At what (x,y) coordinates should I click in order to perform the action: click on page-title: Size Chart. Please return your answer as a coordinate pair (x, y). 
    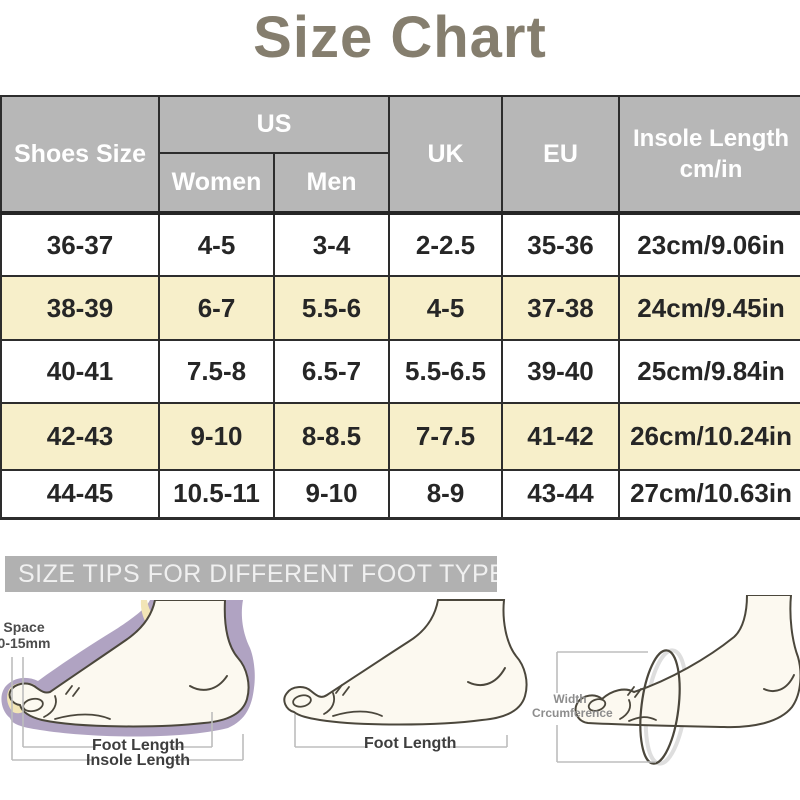
    Looking at the image, I should click on (400, 37).